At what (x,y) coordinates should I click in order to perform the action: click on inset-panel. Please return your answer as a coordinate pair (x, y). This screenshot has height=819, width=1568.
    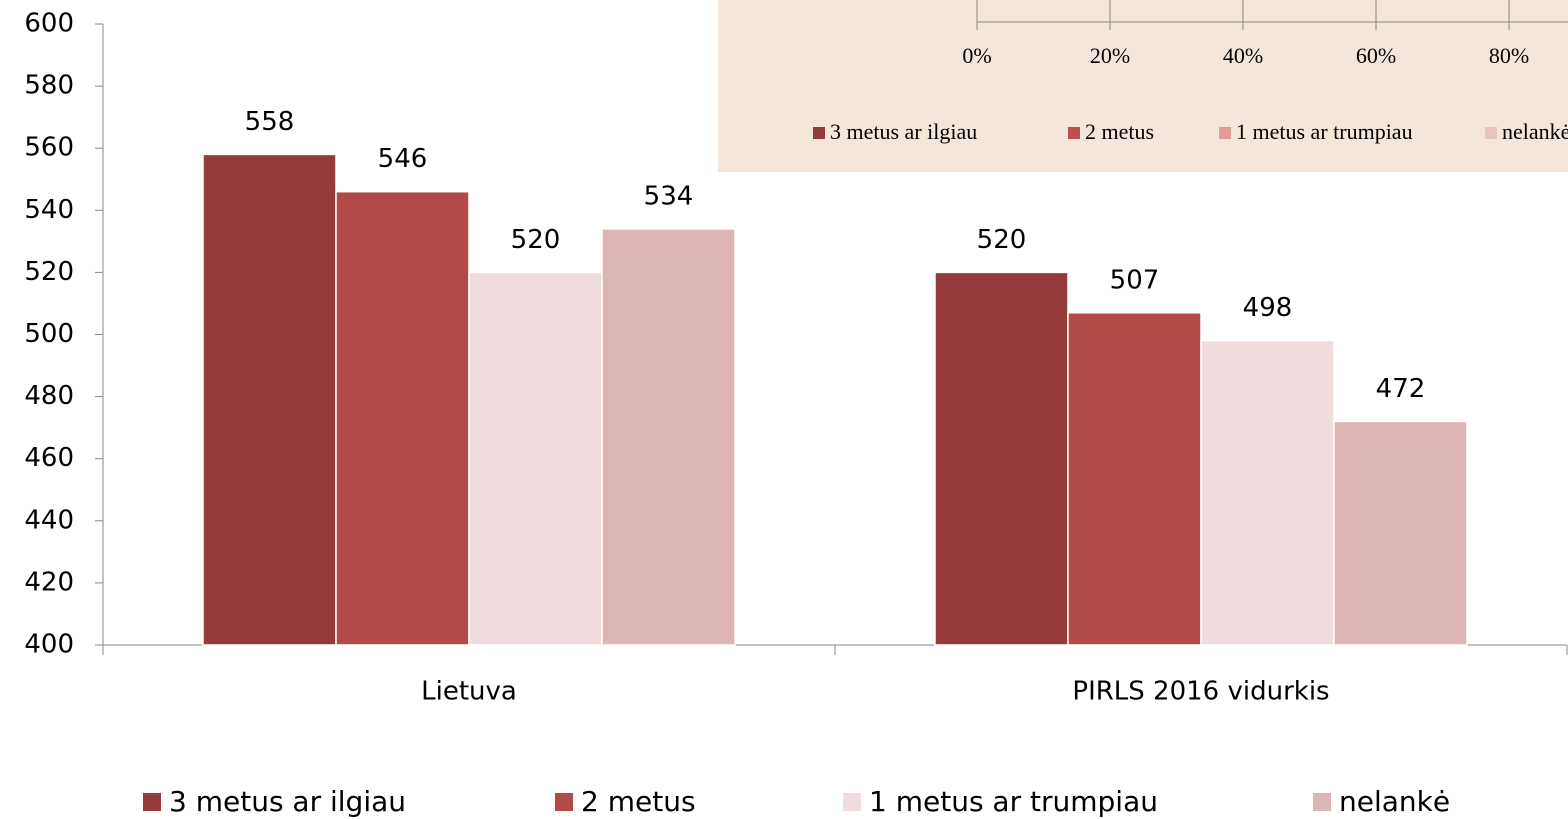
    Looking at the image, I should click on (1143, 86).